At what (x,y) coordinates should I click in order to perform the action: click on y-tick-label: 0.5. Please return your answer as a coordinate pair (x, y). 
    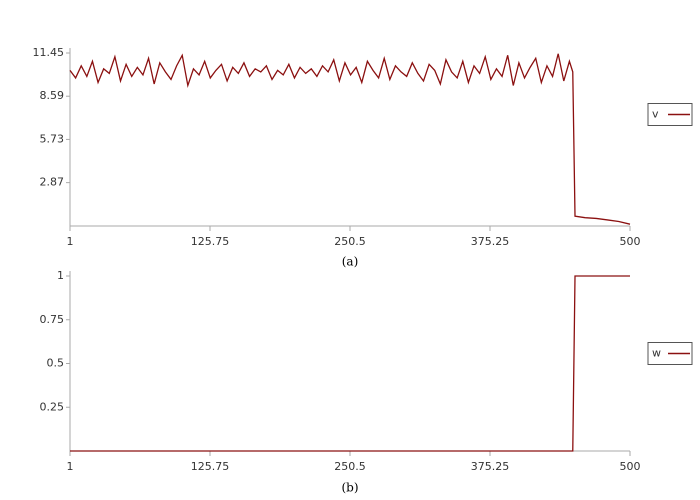
    Looking at the image, I should click on (56, 363).